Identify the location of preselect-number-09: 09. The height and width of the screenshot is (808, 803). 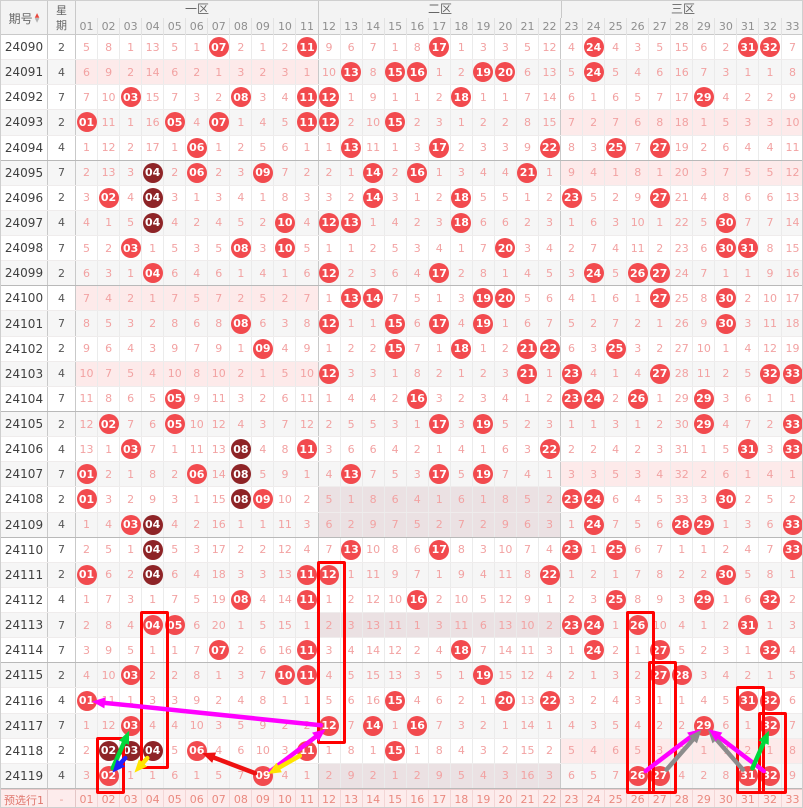
(263, 798).